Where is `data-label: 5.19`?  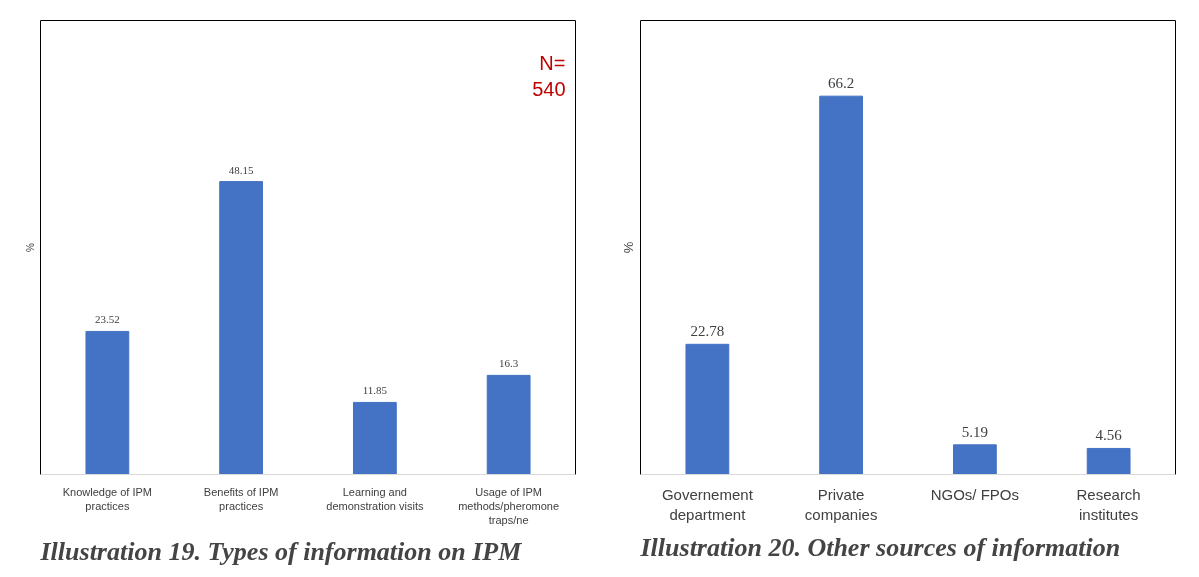 data-label: 5.19 is located at coordinates (974, 431).